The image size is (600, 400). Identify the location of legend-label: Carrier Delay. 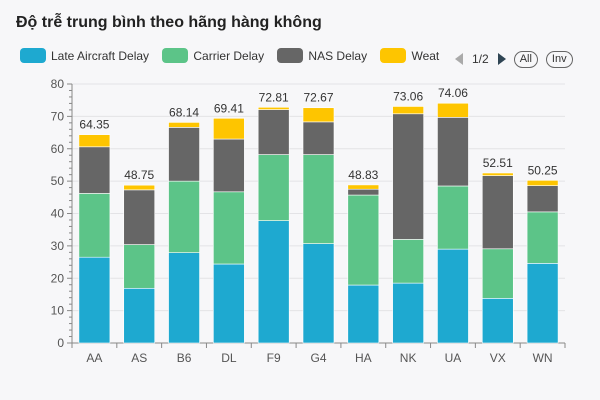
(229, 55).